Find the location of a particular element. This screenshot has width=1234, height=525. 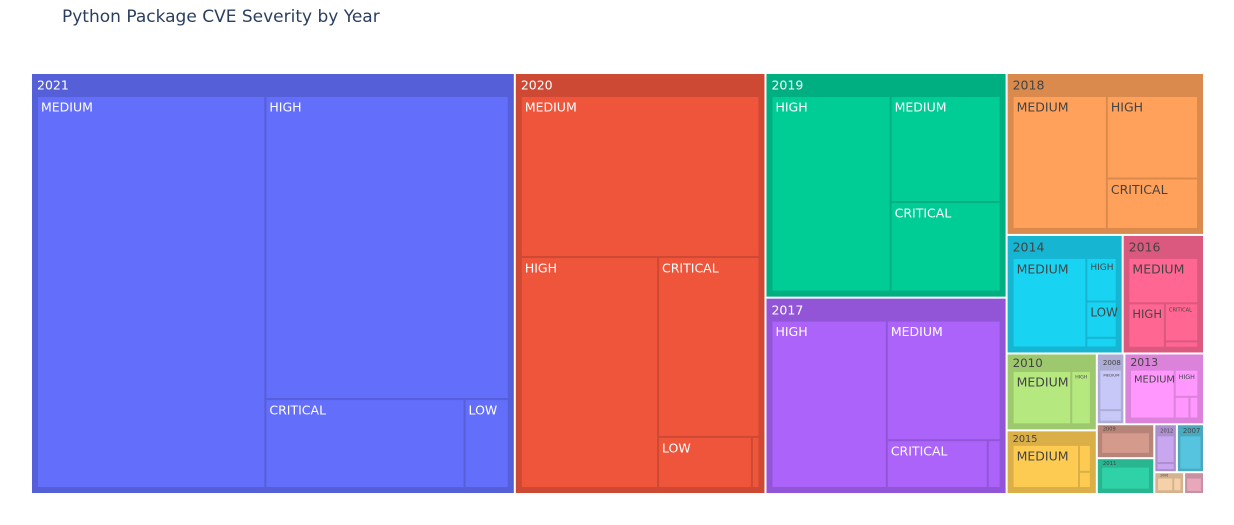

year-label: 2011 is located at coordinates (1110, 464).